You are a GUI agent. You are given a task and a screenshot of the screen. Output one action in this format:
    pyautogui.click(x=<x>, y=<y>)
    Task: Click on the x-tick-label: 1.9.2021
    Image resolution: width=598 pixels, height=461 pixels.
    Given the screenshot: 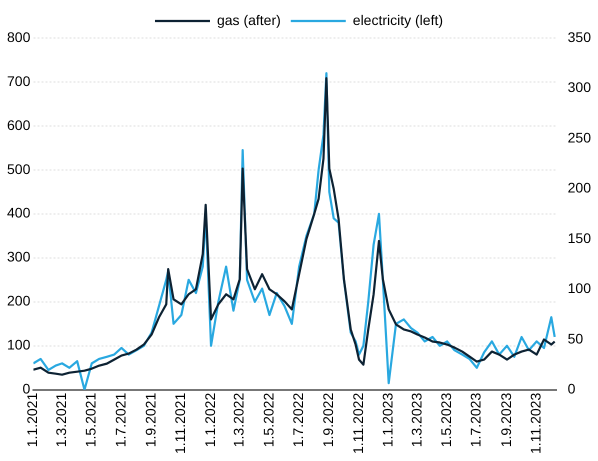 What is the action you would take?
    pyautogui.click(x=150, y=420)
    